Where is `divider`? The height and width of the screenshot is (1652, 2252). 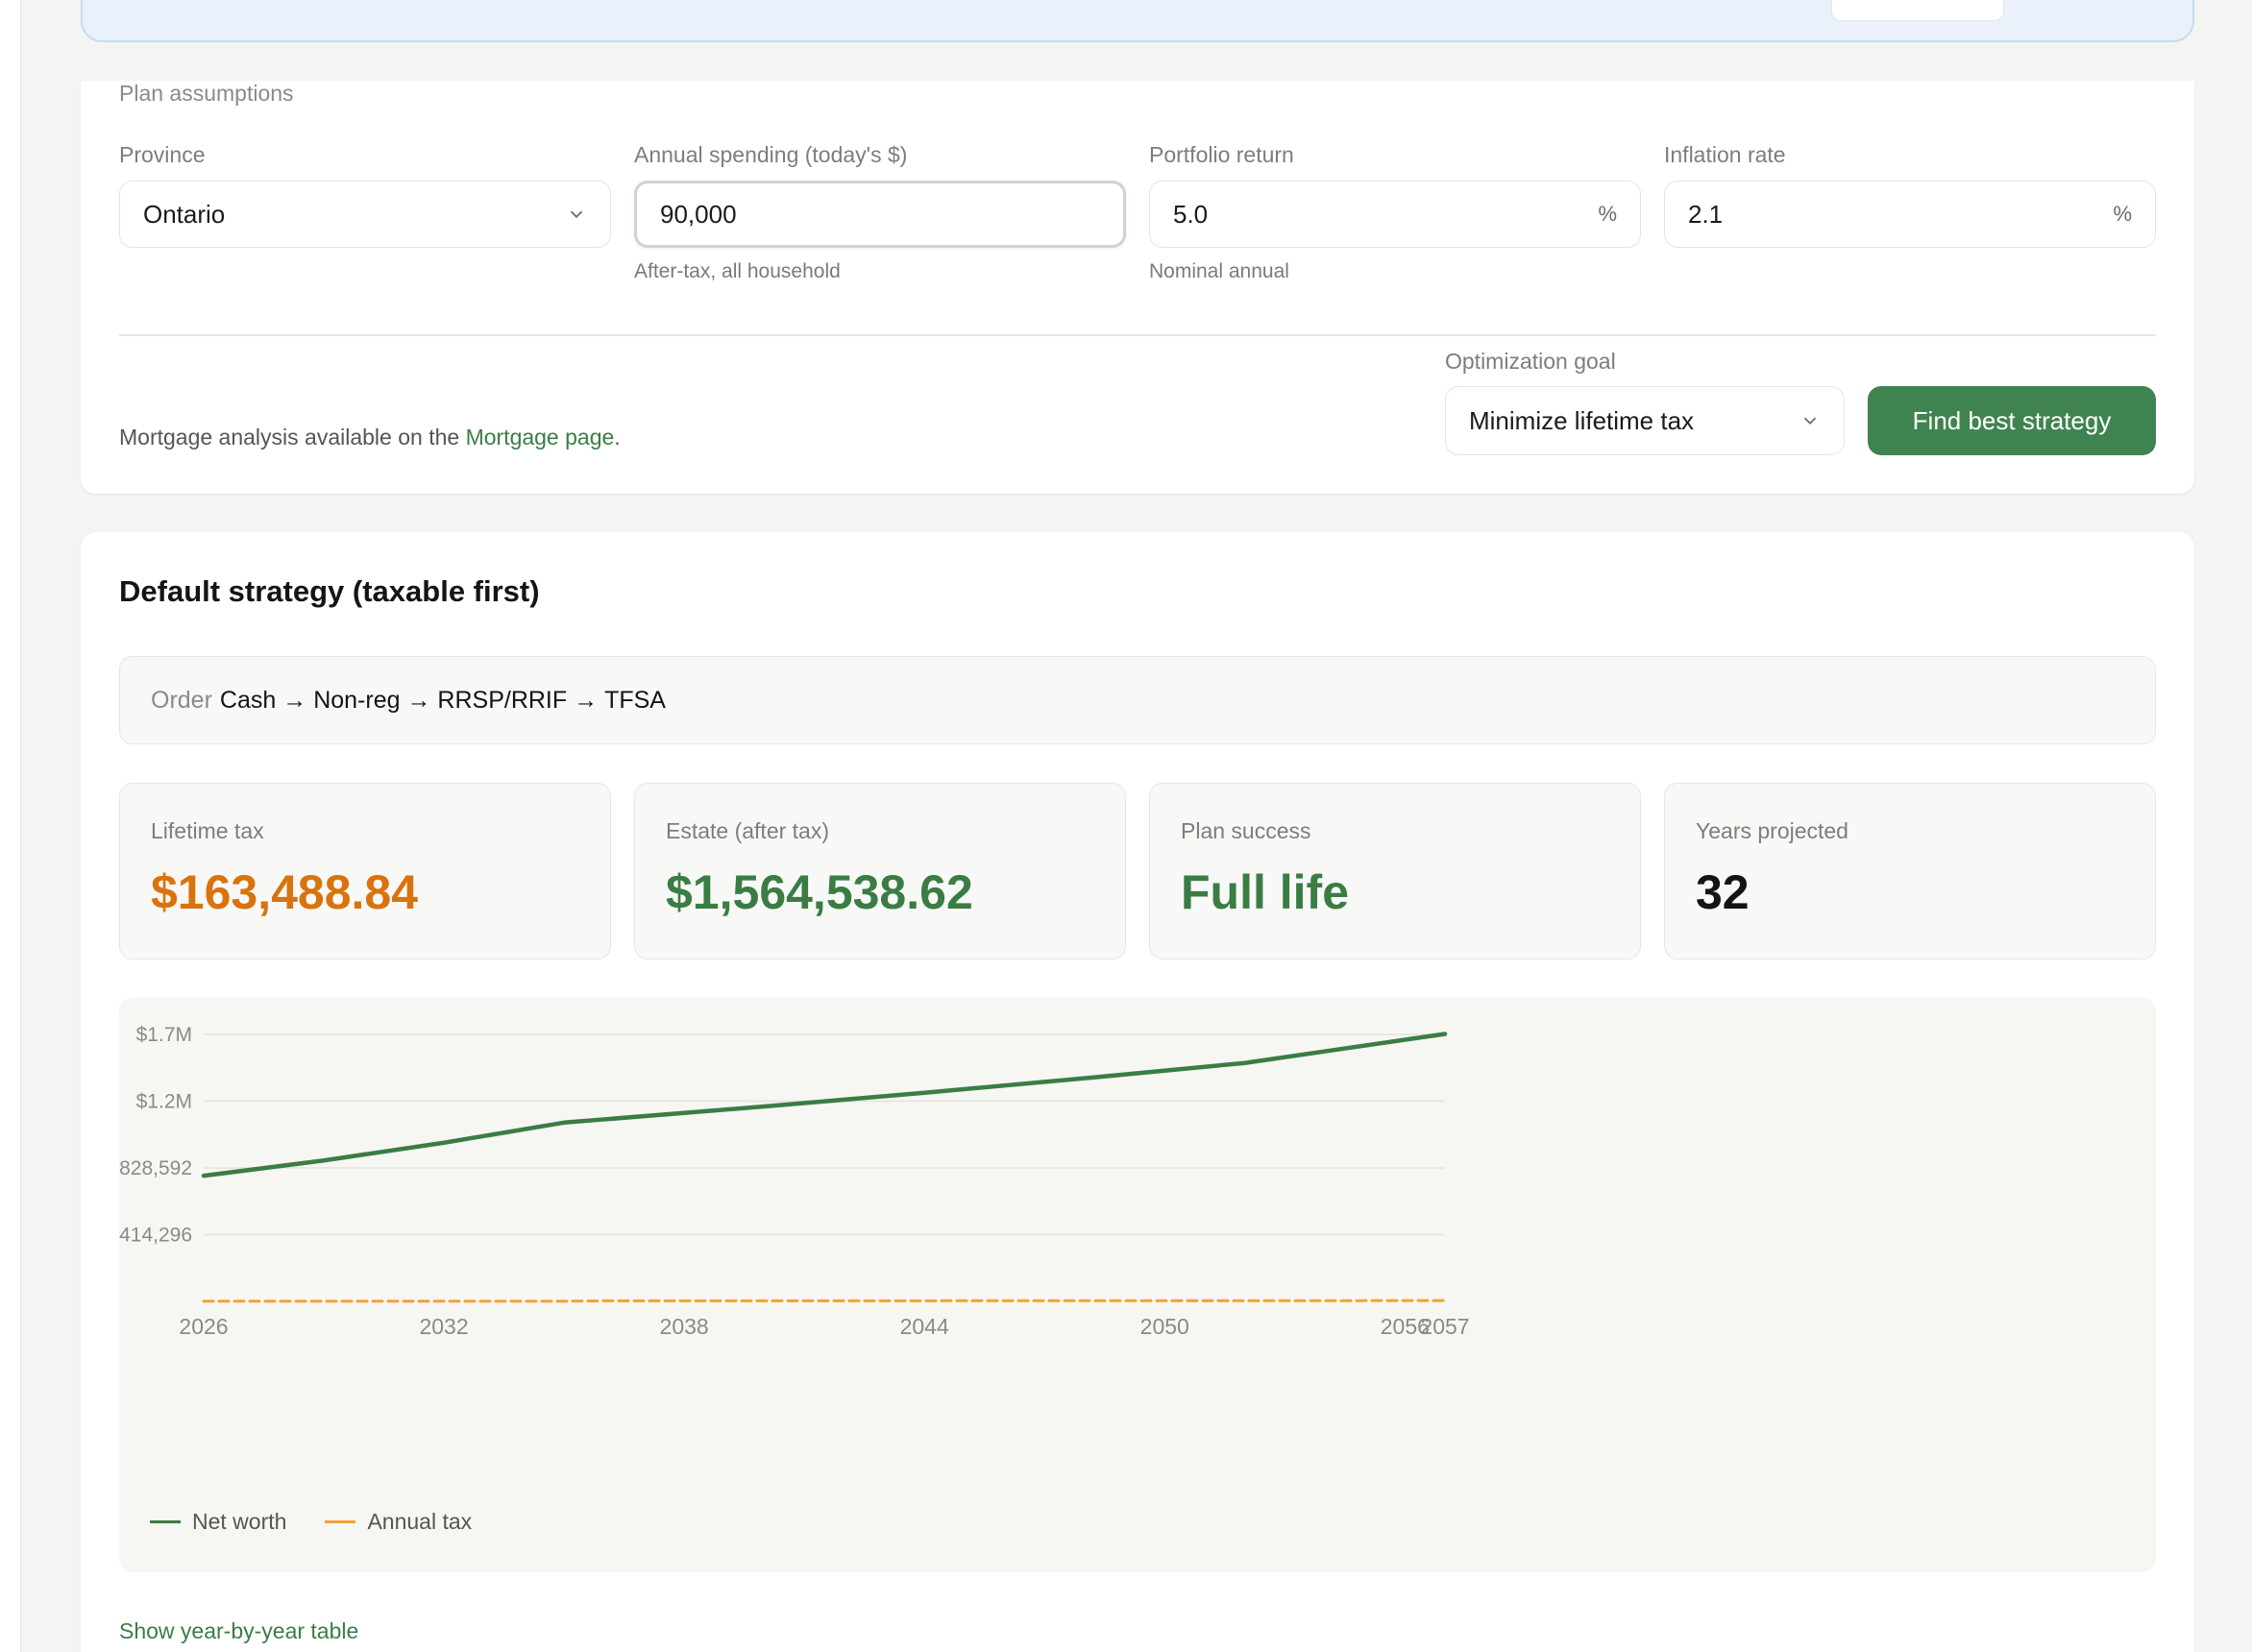
divider is located at coordinates (1137, 335).